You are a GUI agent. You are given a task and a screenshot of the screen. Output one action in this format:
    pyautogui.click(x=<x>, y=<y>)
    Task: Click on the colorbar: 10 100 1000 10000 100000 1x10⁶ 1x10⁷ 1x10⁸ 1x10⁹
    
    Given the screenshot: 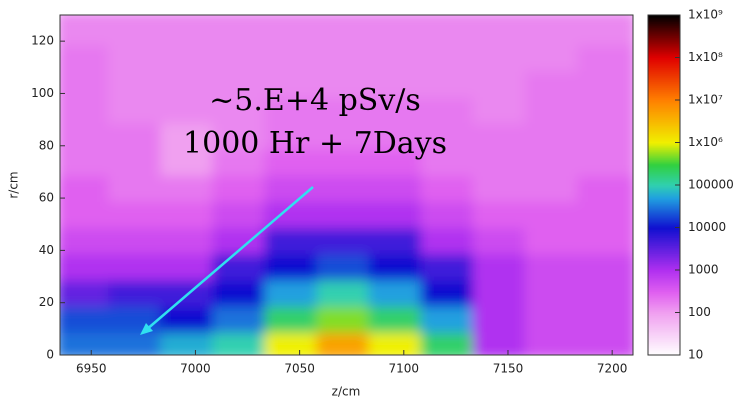 What is the action you would take?
    pyautogui.click(x=690, y=185)
    